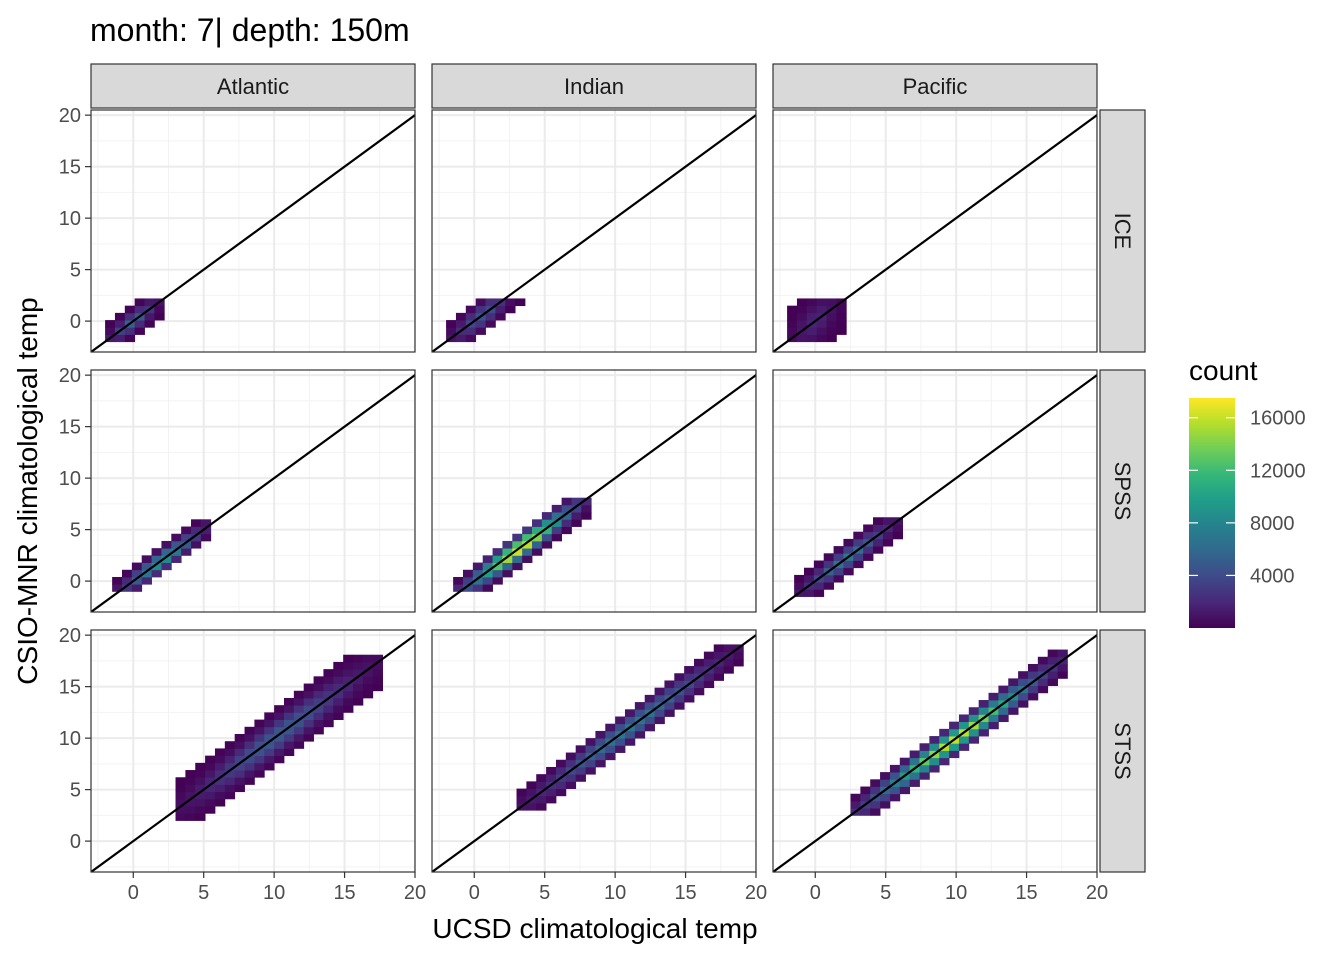 This screenshot has height=960, width=1344. What do you see at coordinates (253, 491) in the screenshot?
I see `panel-atlantic-spss` at bounding box center [253, 491].